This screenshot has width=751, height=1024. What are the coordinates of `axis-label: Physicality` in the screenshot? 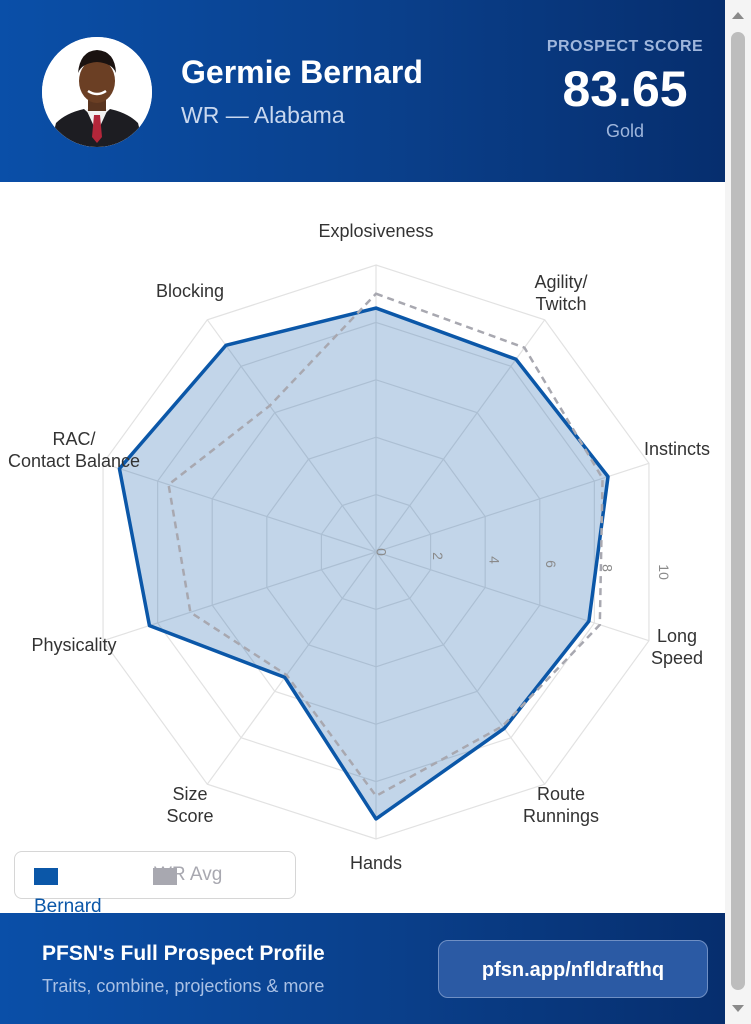 It's located at (73, 645).